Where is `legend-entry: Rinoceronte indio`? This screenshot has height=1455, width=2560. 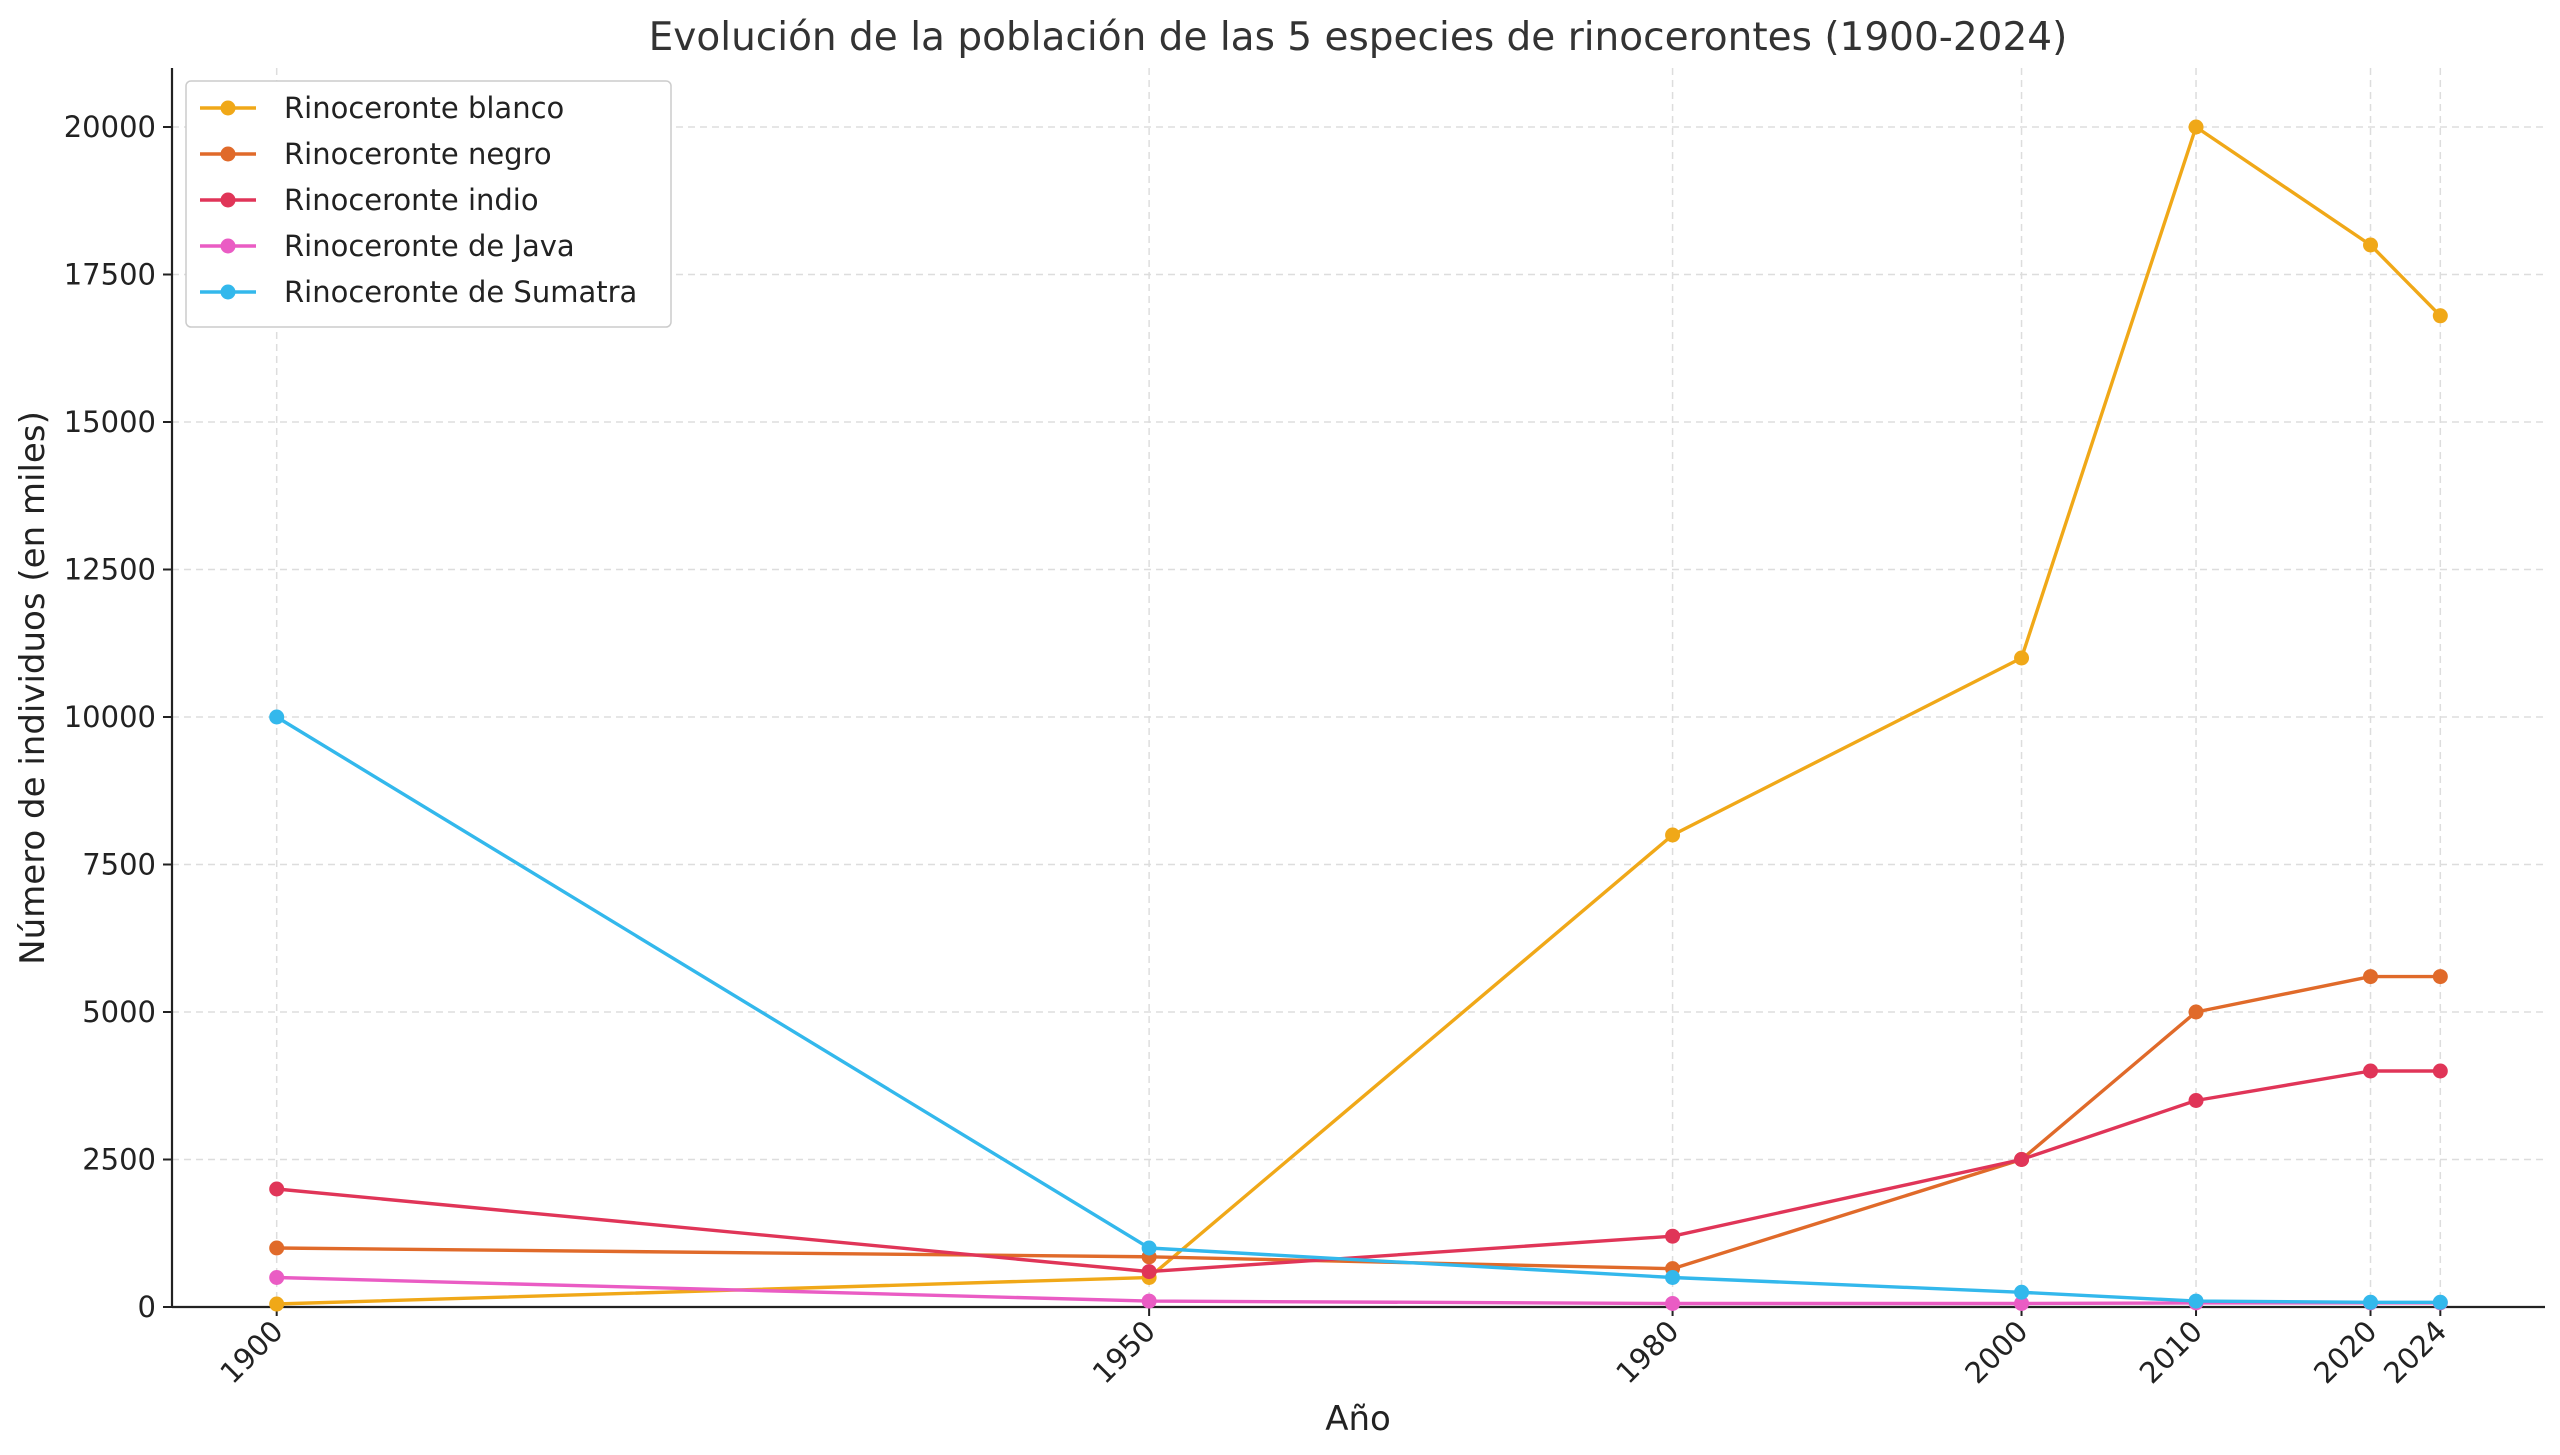
legend-entry: Rinoceronte indio is located at coordinates (369, 200).